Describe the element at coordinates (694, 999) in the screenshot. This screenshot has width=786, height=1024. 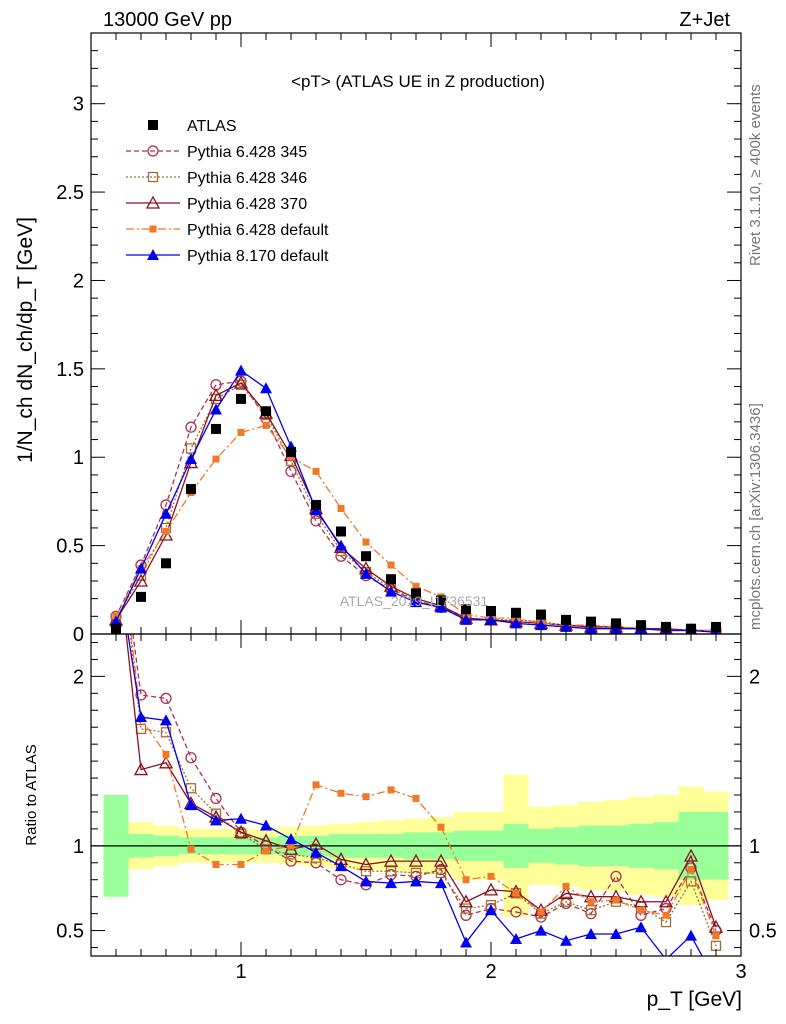
I see `x-axis-label: p_T [GeV]` at that location.